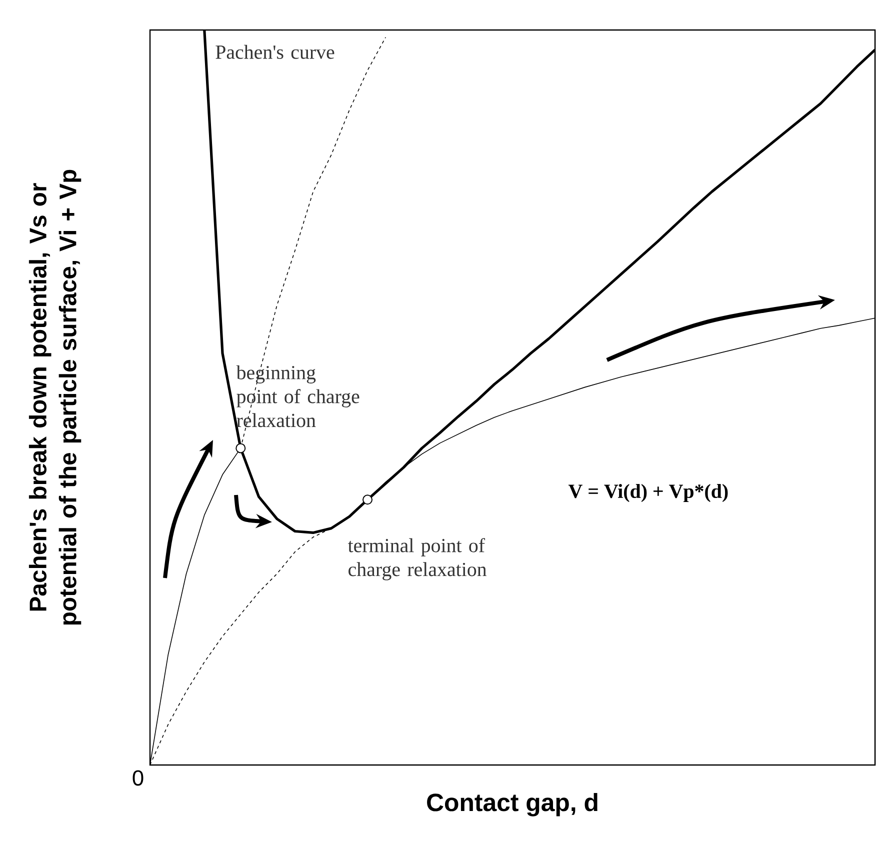  Describe the element at coordinates (275, 51) in the screenshot. I see `annotation: Pachen's curve` at that location.